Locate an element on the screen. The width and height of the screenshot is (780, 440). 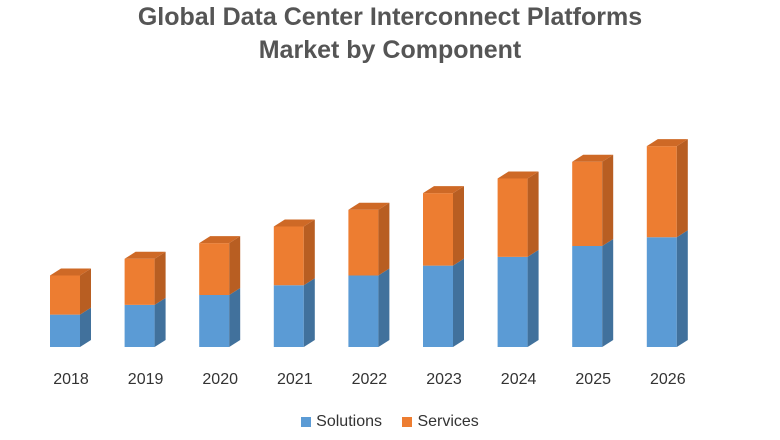
bar-side-solutions-2021 is located at coordinates (309, 312).